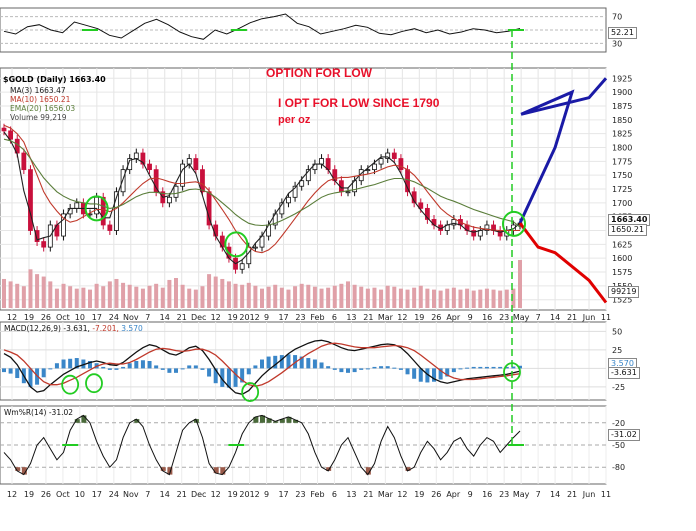  I want to click on y-tick-label: 1625, so click(622, 244).